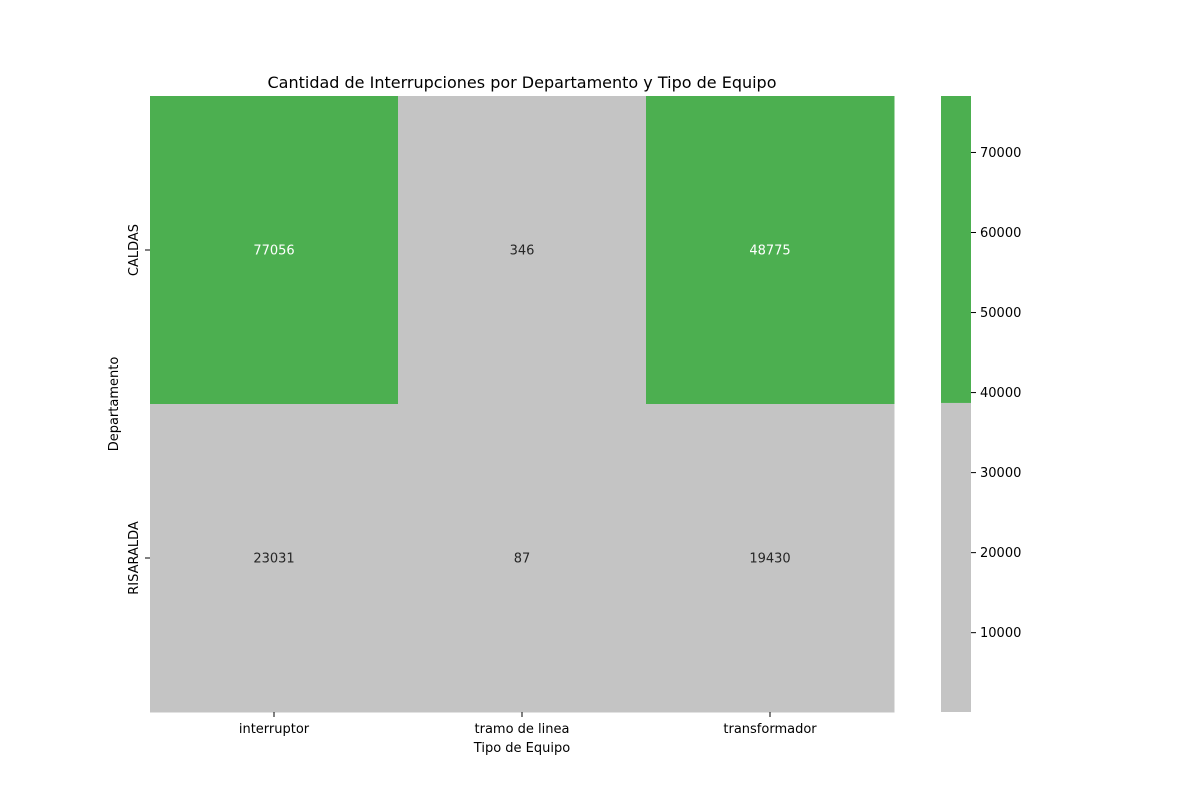 The width and height of the screenshot is (1200, 800). What do you see at coordinates (274, 729) in the screenshot?
I see `x-tick-label: interruptor` at bounding box center [274, 729].